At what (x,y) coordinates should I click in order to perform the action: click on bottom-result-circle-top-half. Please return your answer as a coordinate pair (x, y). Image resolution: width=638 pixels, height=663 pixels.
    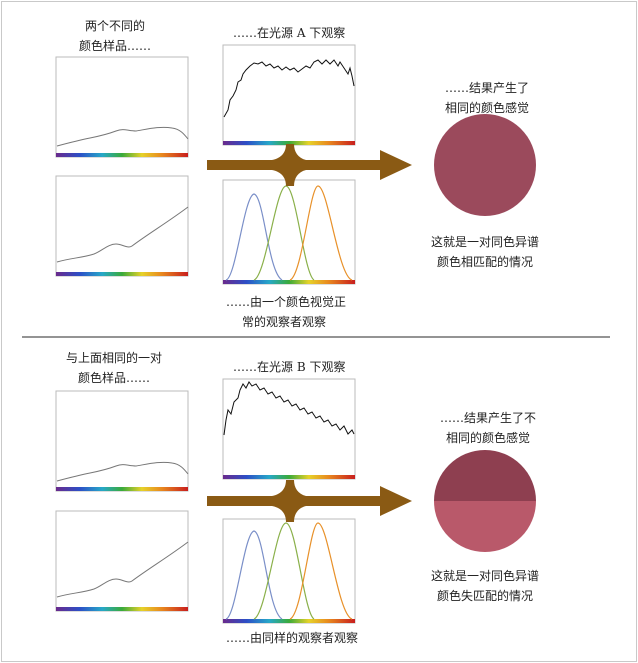
    Looking at the image, I should click on (485, 475).